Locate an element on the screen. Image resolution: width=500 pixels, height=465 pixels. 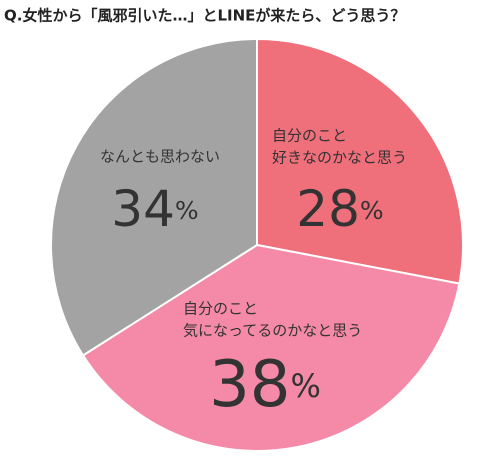
slice-label: 好きなのかなと思う is located at coordinates (339, 158).